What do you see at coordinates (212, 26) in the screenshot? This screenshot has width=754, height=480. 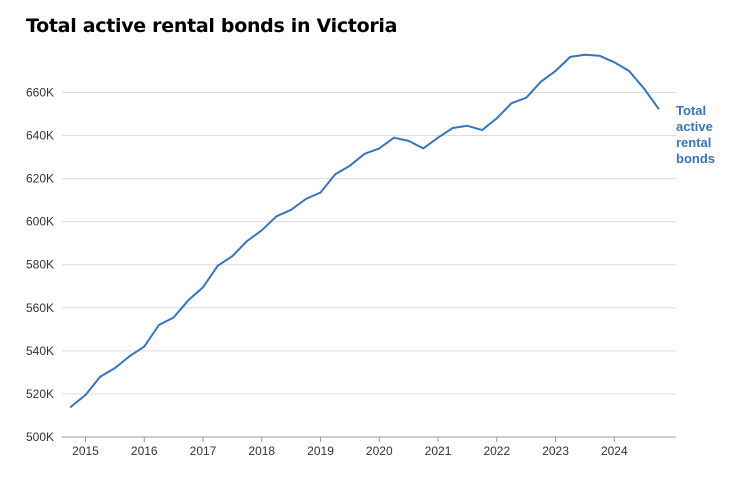 I see `chart-title: Total active rental bonds in Victoria` at bounding box center [212, 26].